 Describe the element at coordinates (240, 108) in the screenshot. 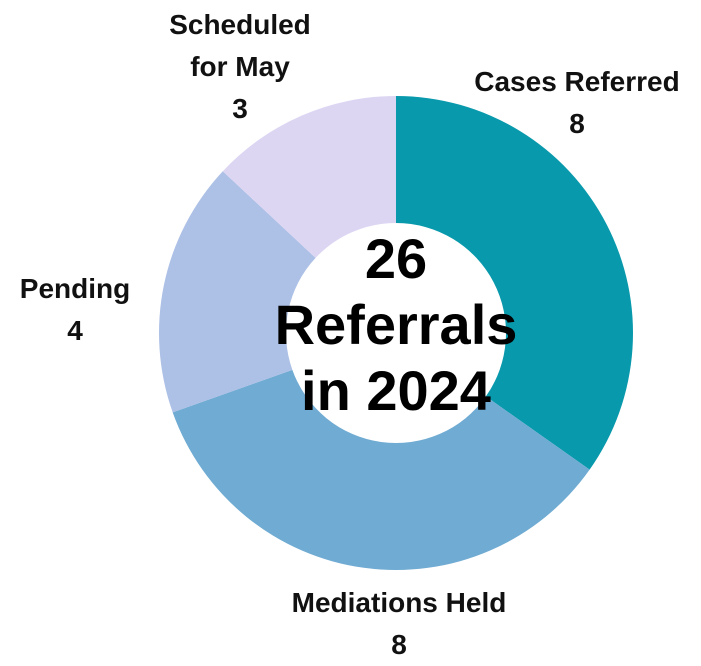

I see `value-label: 3` at that location.